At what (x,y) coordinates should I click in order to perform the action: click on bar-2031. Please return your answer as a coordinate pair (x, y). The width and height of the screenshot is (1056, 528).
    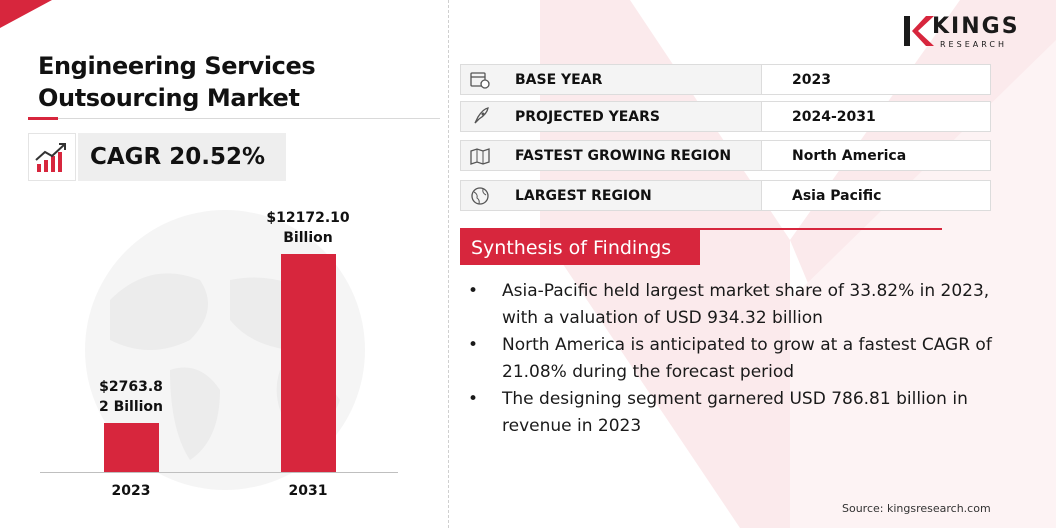
    Looking at the image, I should click on (308, 363).